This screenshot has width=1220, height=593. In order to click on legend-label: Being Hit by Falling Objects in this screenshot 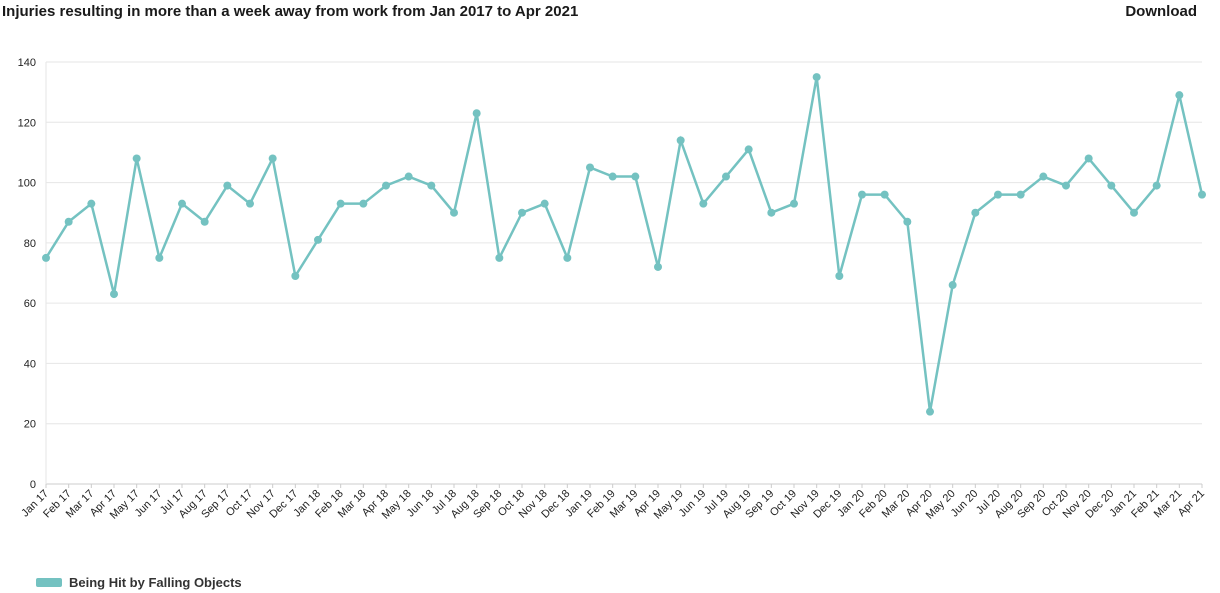, I will do `click(155, 582)`.